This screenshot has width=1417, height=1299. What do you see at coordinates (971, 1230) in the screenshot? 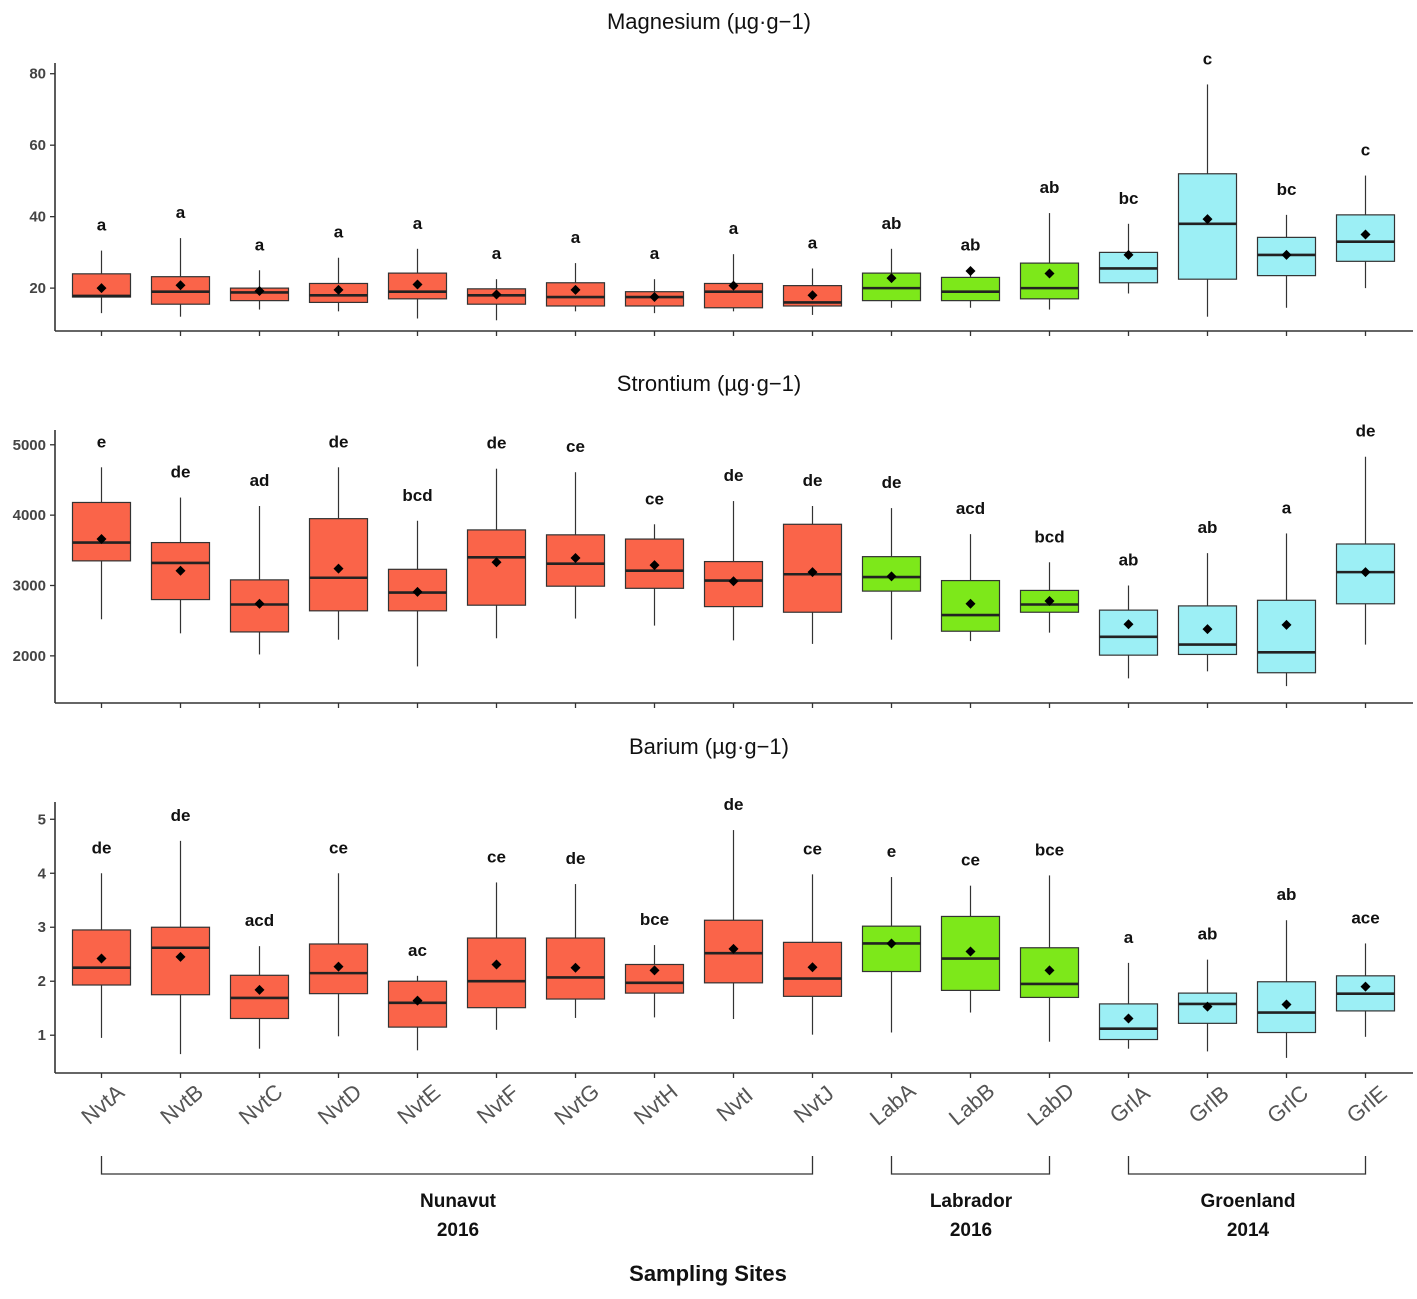
I see `group-year-labrador: 2016` at bounding box center [971, 1230].